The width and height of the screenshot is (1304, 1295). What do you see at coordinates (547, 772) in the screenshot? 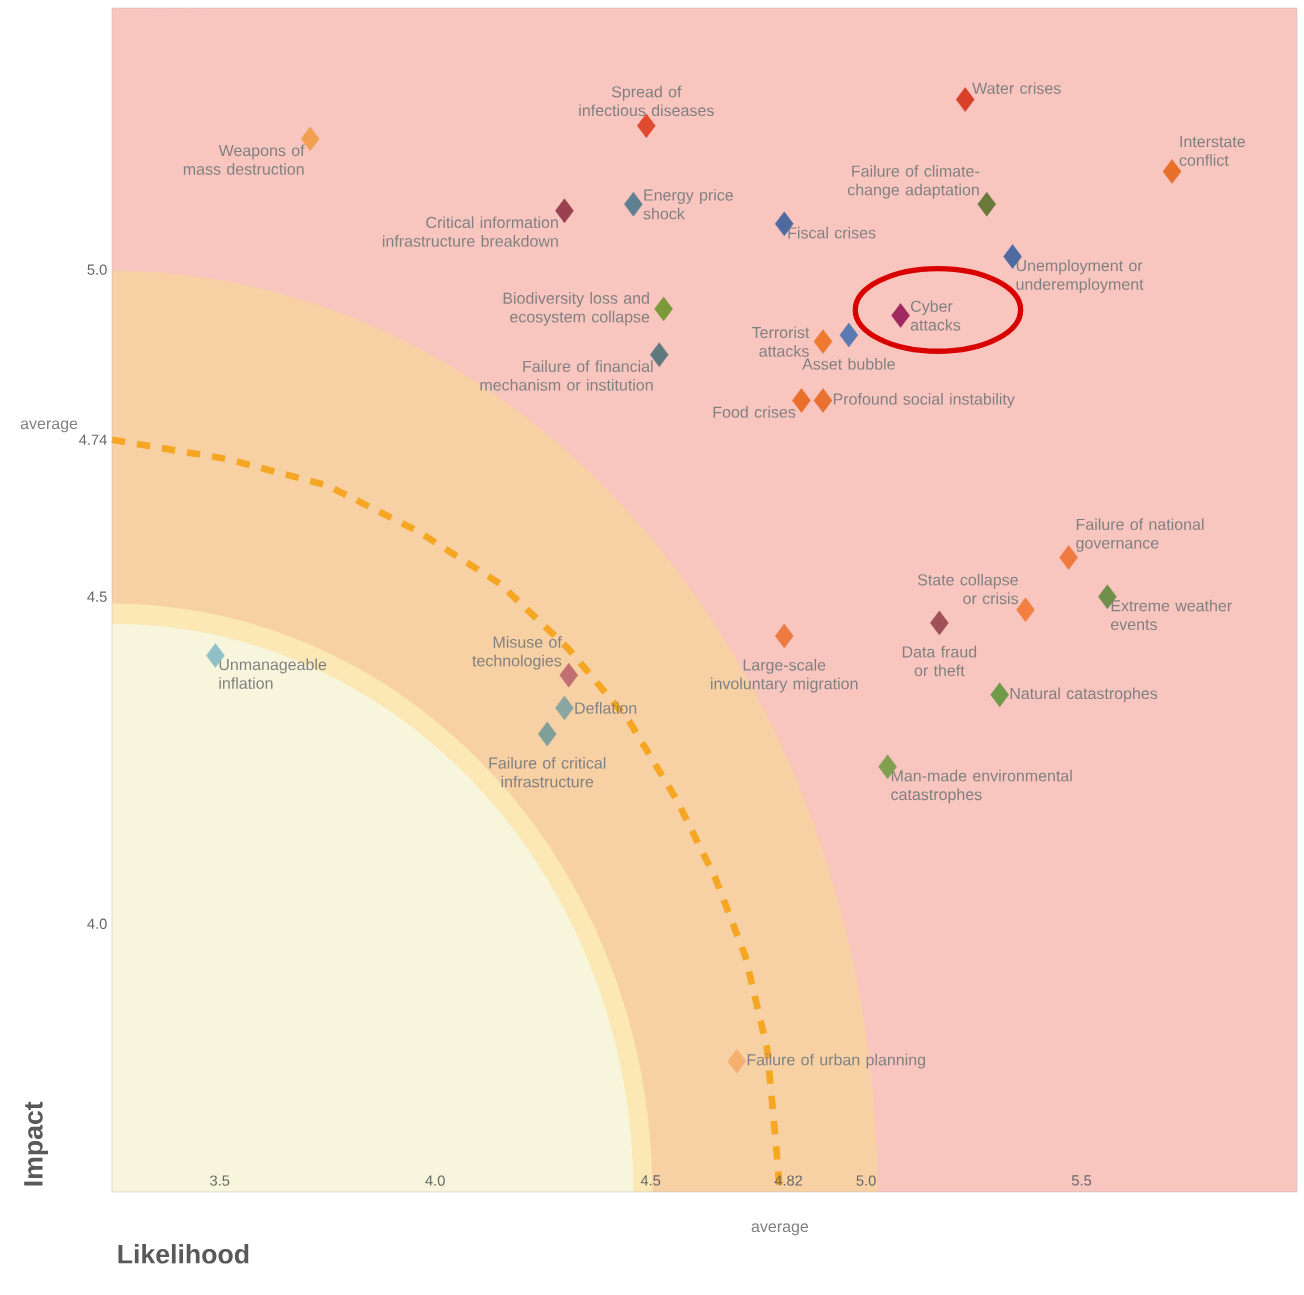
I see `annotation: Failure of critical infrastructure` at bounding box center [547, 772].